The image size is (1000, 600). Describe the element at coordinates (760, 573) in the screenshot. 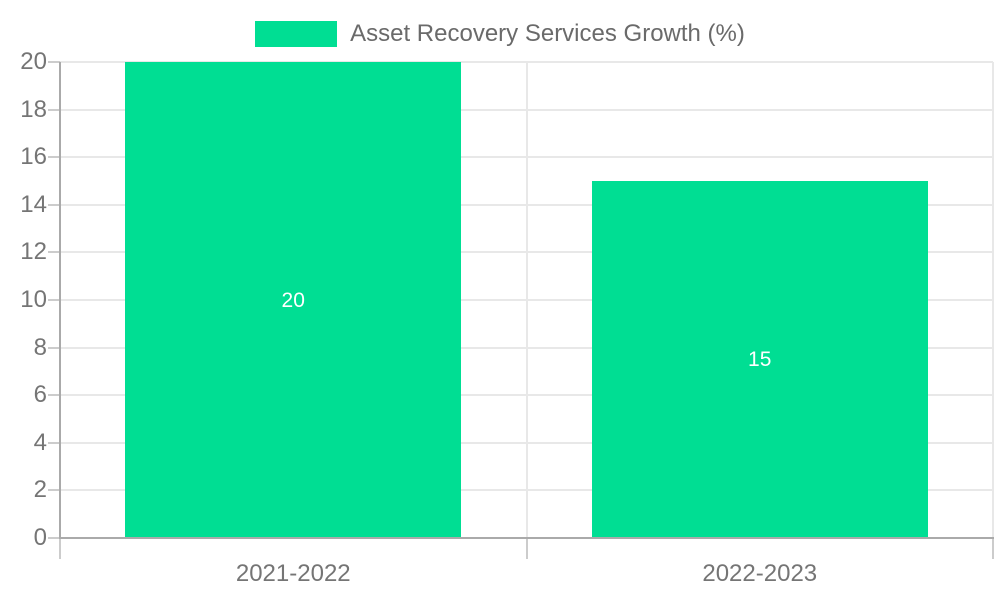

I see `x-category-label: 2022-2023` at that location.